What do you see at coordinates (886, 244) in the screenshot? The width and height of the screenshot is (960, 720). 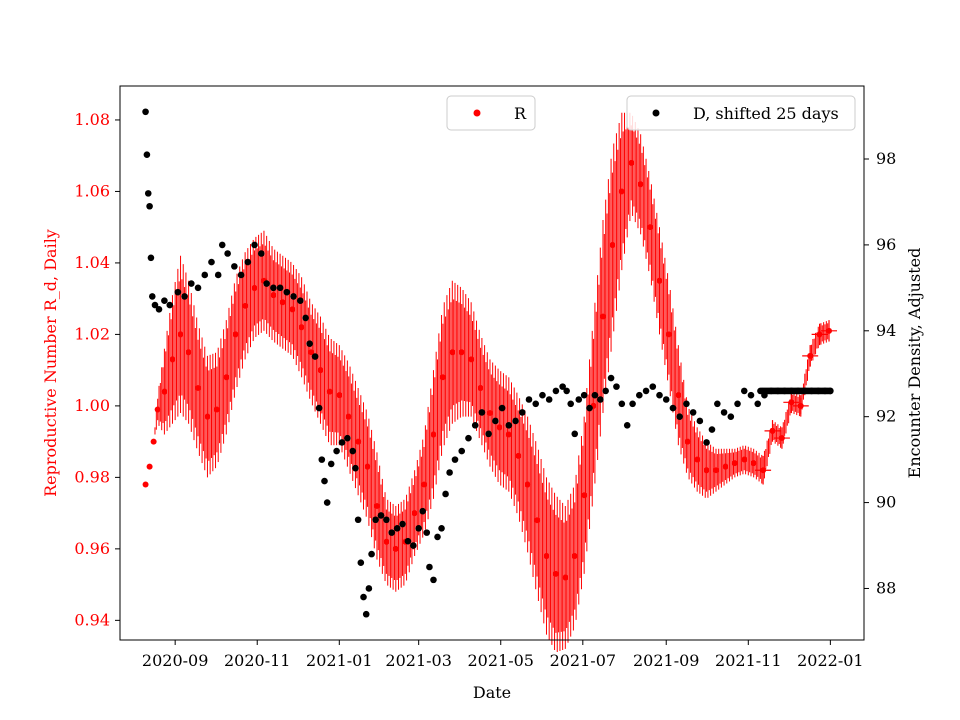 I see `right-y-tick-label: 96` at bounding box center [886, 244].